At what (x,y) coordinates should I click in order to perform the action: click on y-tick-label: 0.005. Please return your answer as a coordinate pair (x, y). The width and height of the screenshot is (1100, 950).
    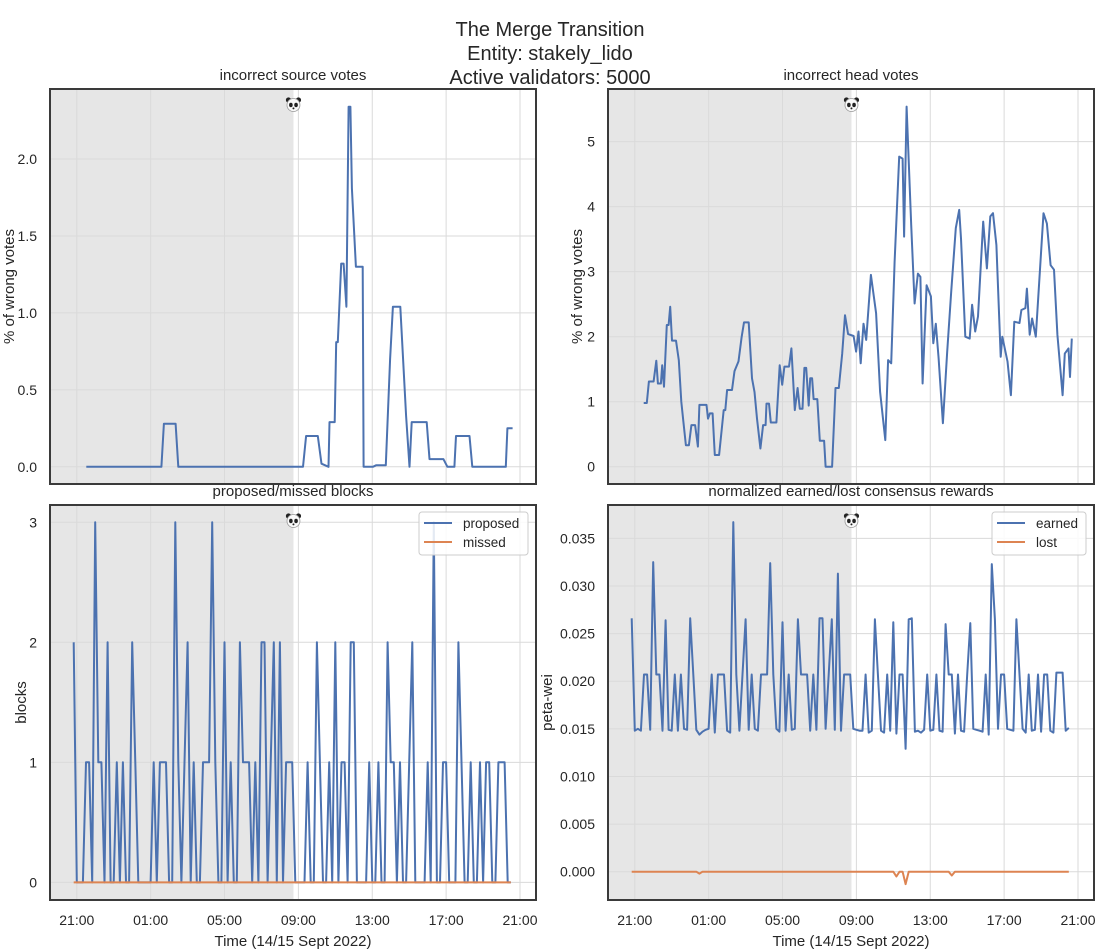
    Looking at the image, I should click on (577, 824).